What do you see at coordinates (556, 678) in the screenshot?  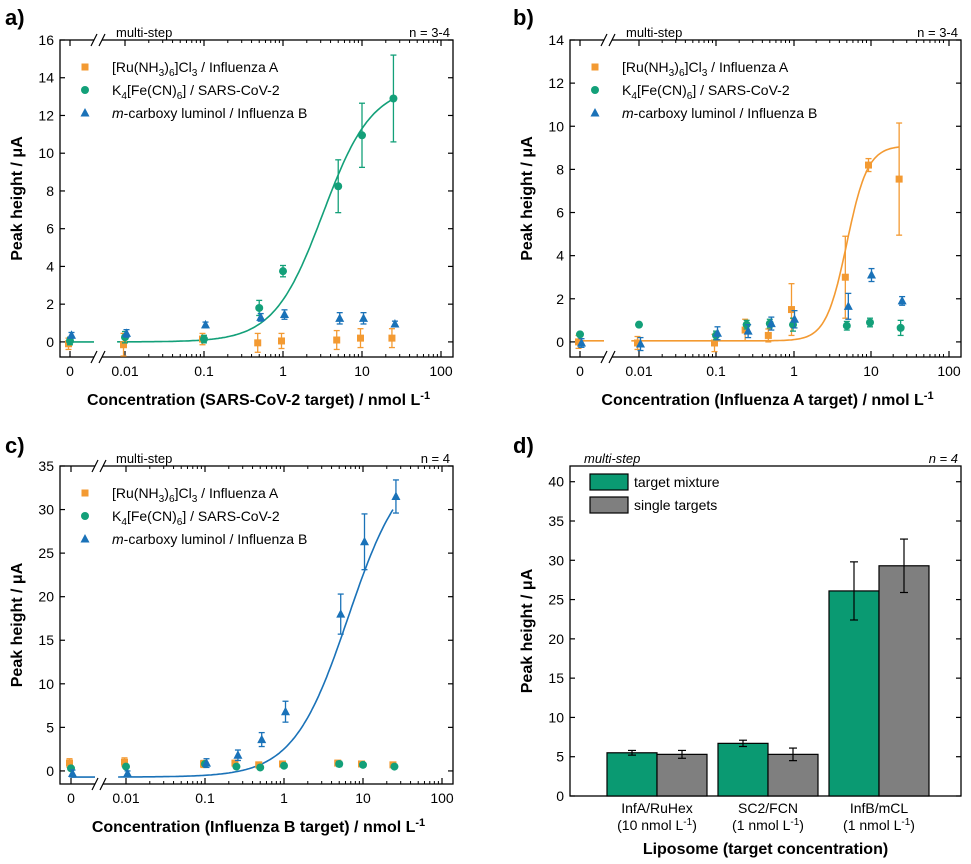 I see `y-tick-label: 15` at bounding box center [556, 678].